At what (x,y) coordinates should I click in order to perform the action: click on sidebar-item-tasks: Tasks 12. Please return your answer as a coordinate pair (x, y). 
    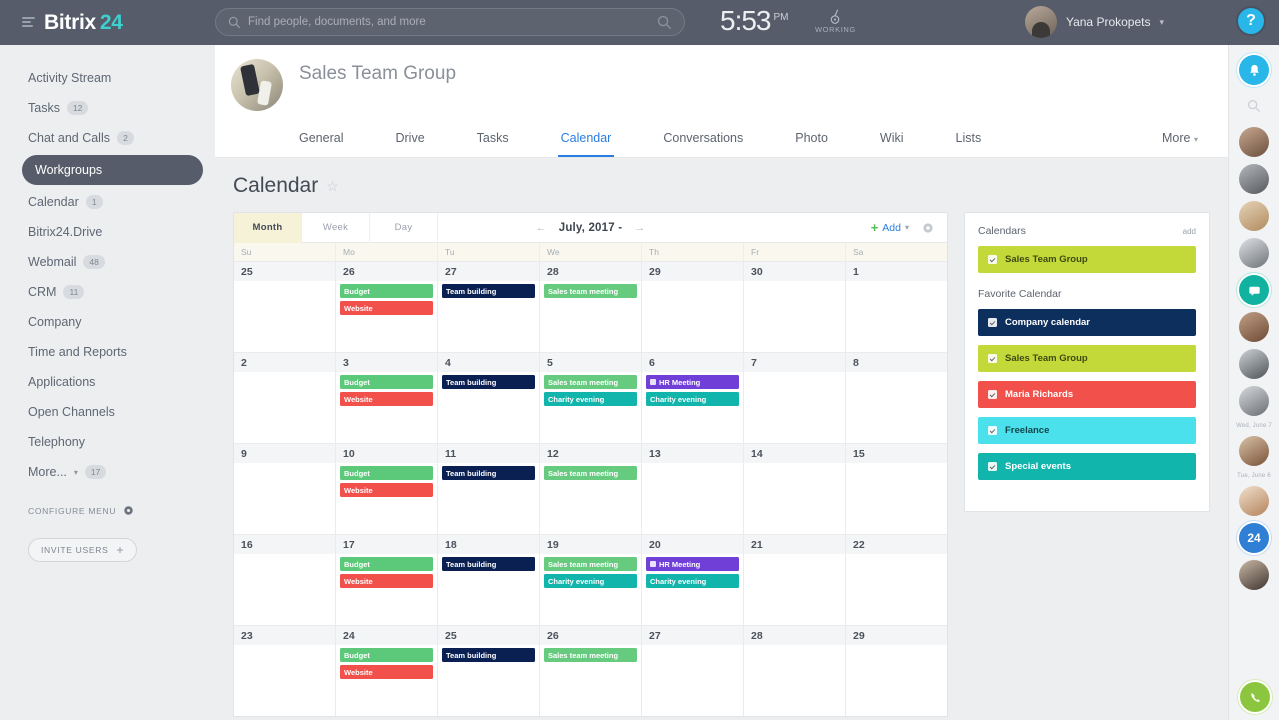
    Looking at the image, I should click on (107, 108).